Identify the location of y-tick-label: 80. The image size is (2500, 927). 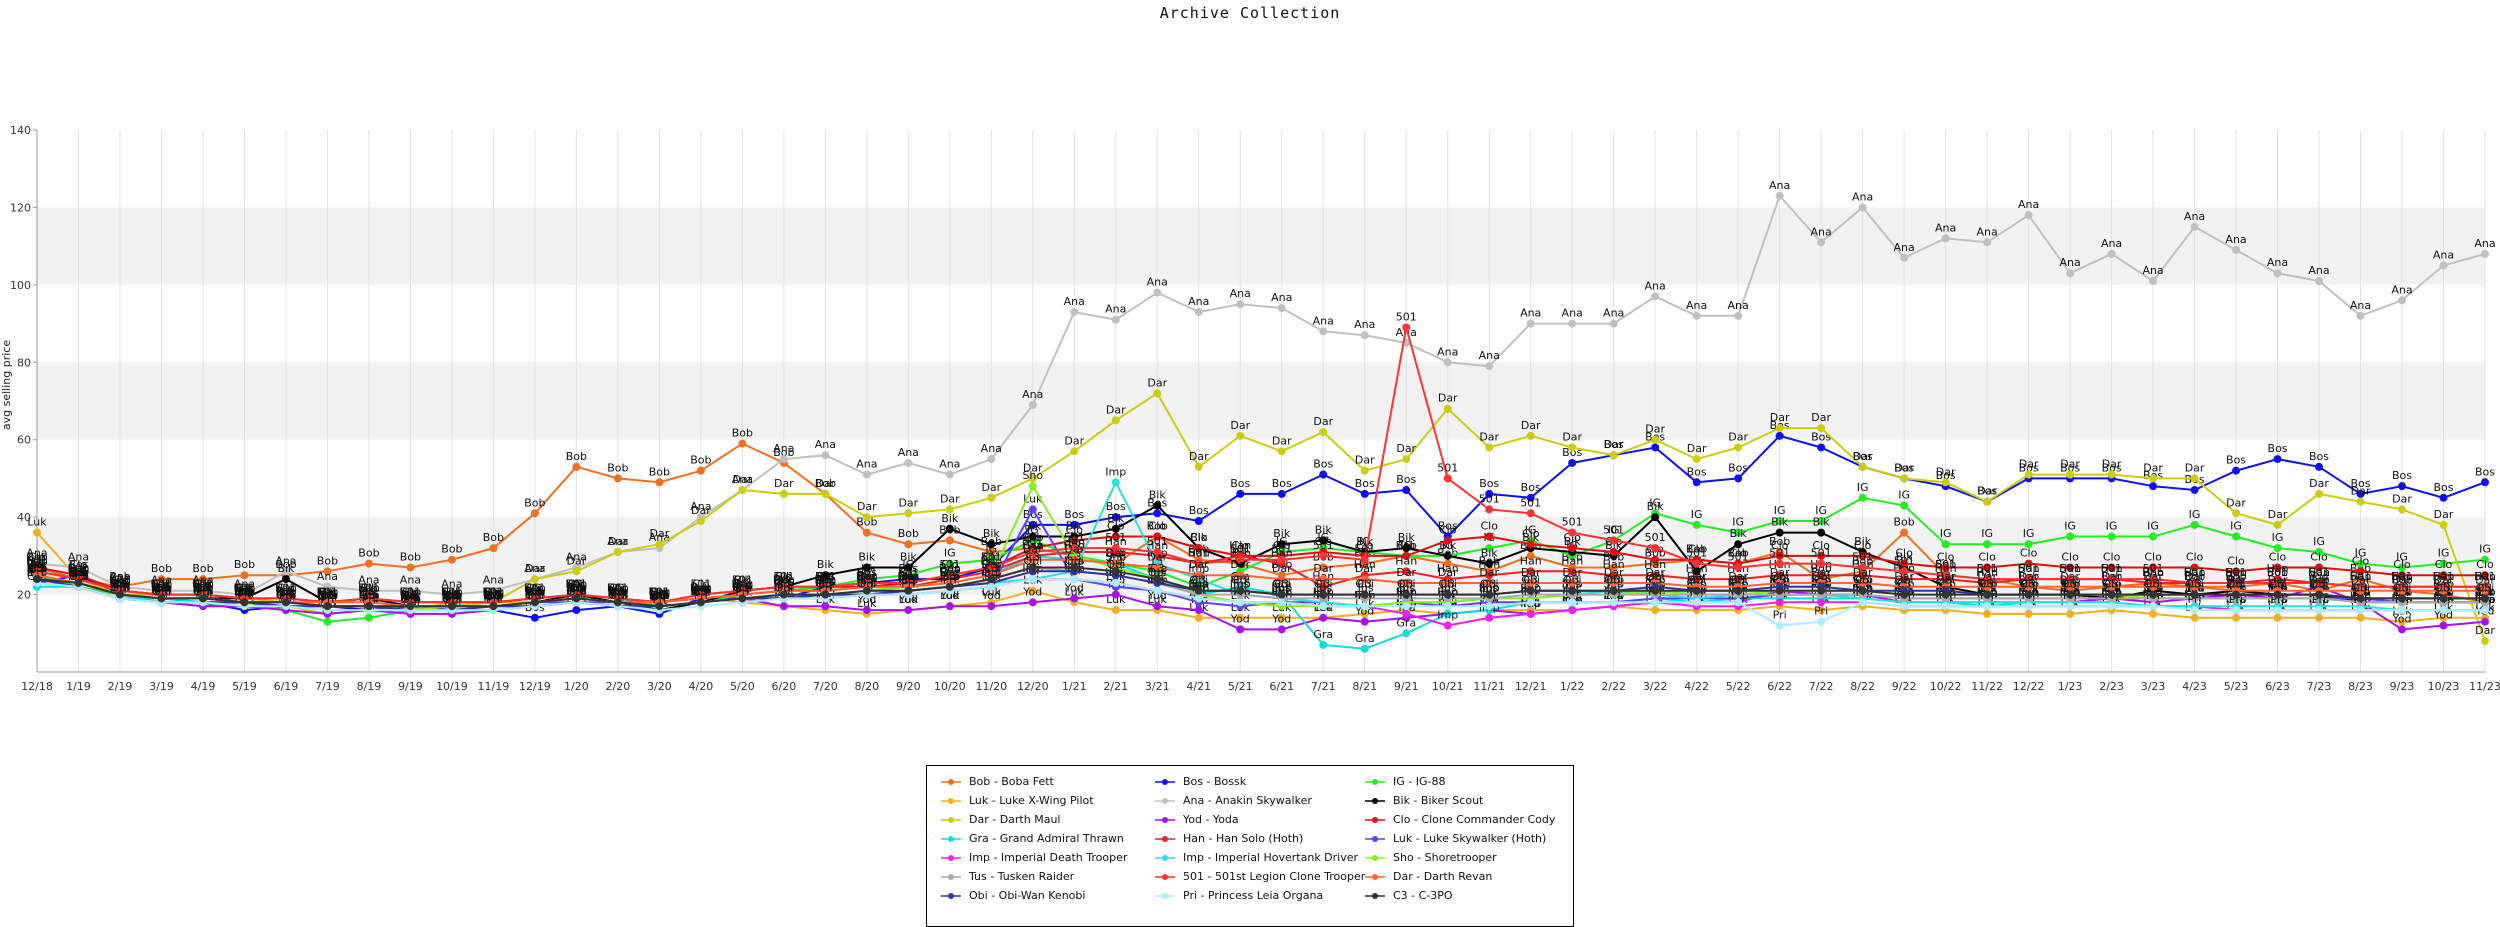
(24, 362).